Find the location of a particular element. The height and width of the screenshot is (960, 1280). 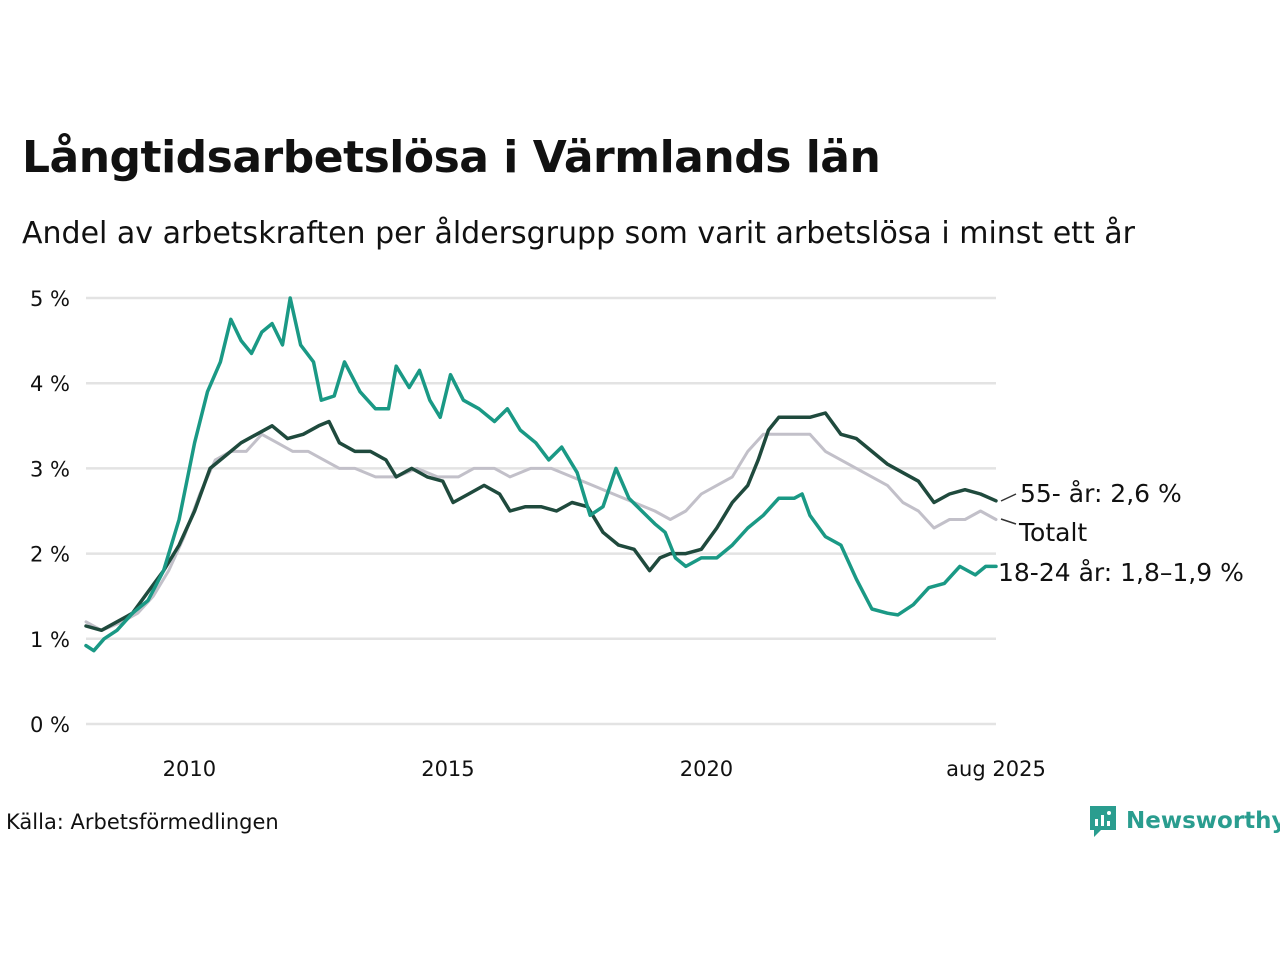

y-tick-label: 3 % is located at coordinates (50, 469).